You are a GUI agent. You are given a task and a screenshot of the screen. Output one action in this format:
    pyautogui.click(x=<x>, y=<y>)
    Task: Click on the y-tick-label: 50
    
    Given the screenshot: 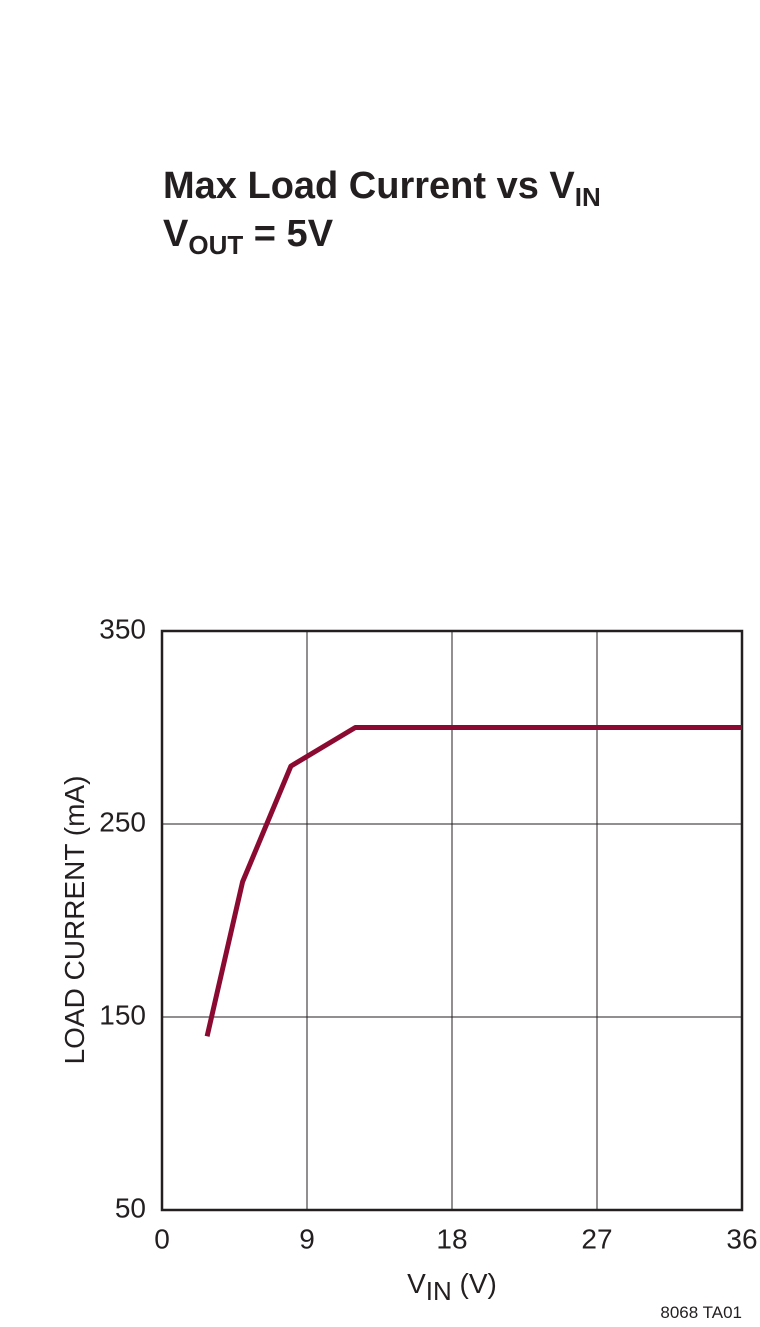 What is the action you would take?
    pyautogui.click(x=130, y=1207)
    